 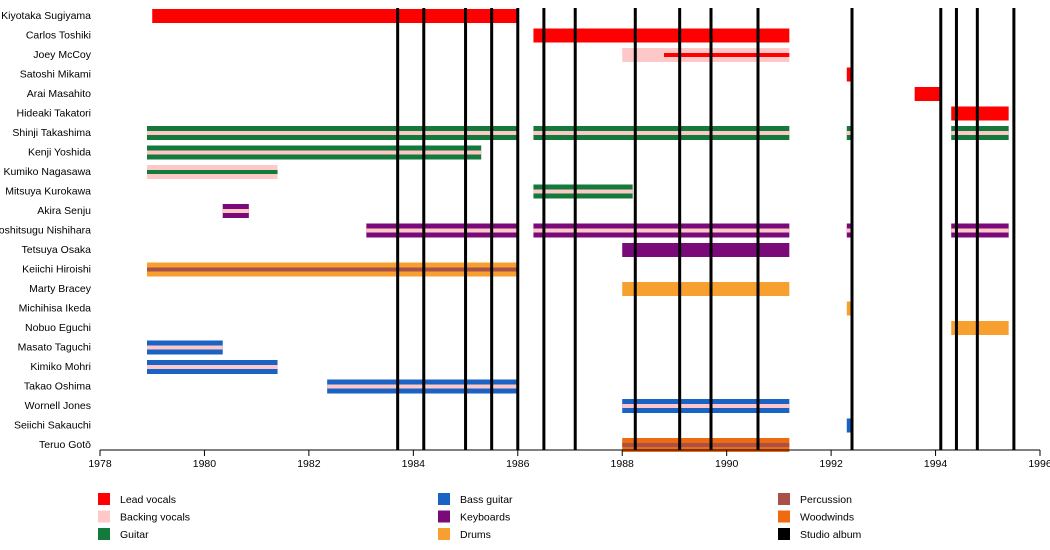 What do you see at coordinates (155, 517) in the screenshot?
I see `legend-label: Backing vocals` at bounding box center [155, 517].